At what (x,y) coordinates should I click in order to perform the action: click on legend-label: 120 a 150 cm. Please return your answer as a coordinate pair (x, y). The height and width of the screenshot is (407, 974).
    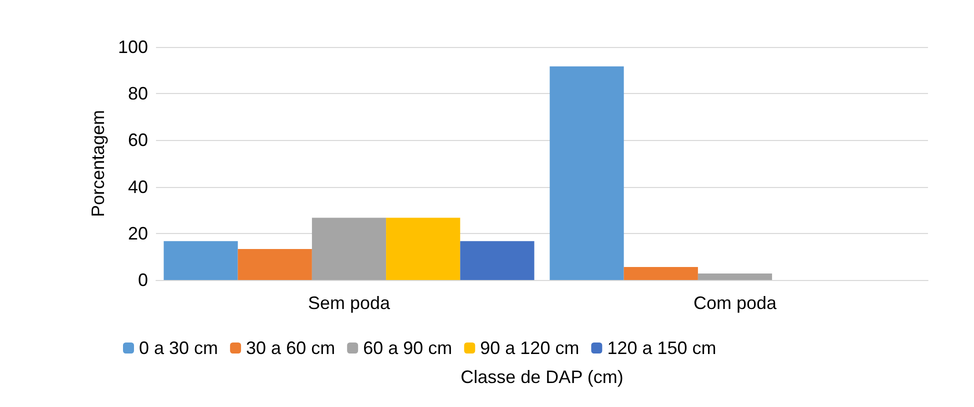
    Looking at the image, I should click on (661, 348).